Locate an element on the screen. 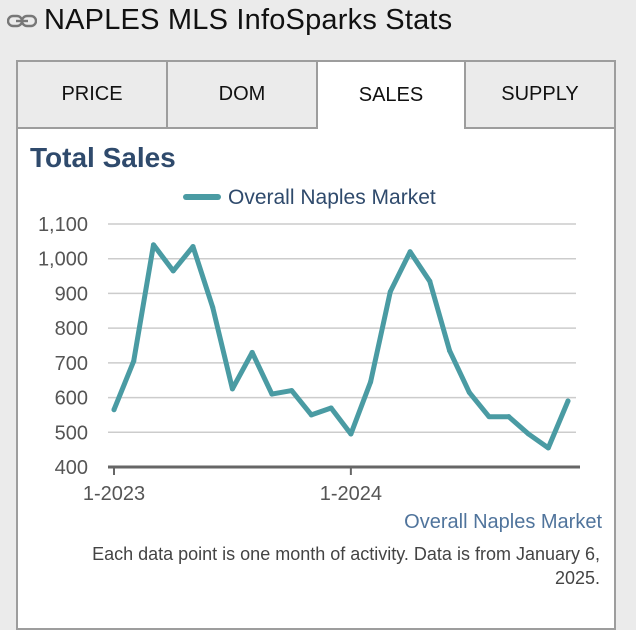 This screenshot has height=630, width=636. y-tick-label: 1,000 is located at coordinates (63, 260).